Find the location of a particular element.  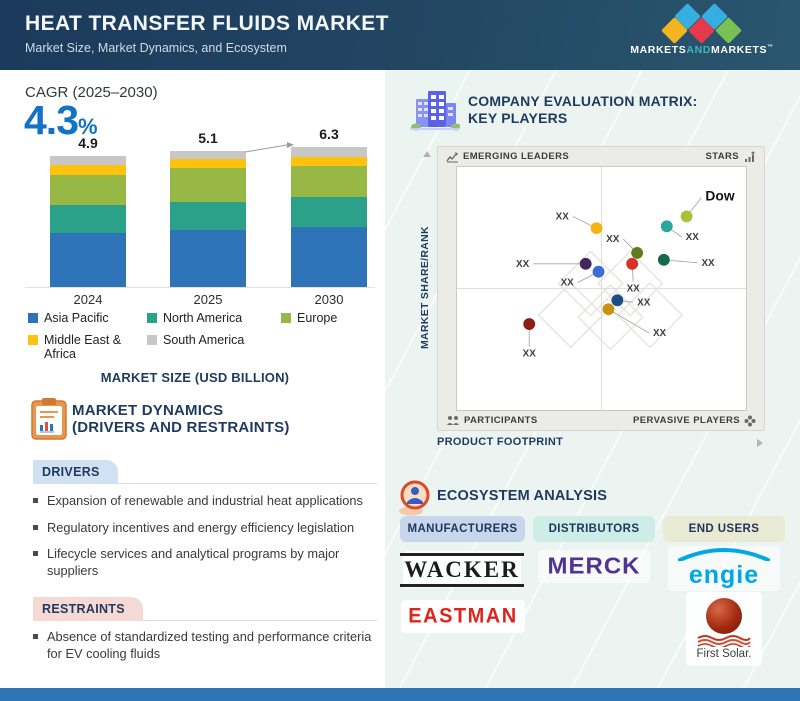

legend-label: North America is located at coordinates (203, 318).